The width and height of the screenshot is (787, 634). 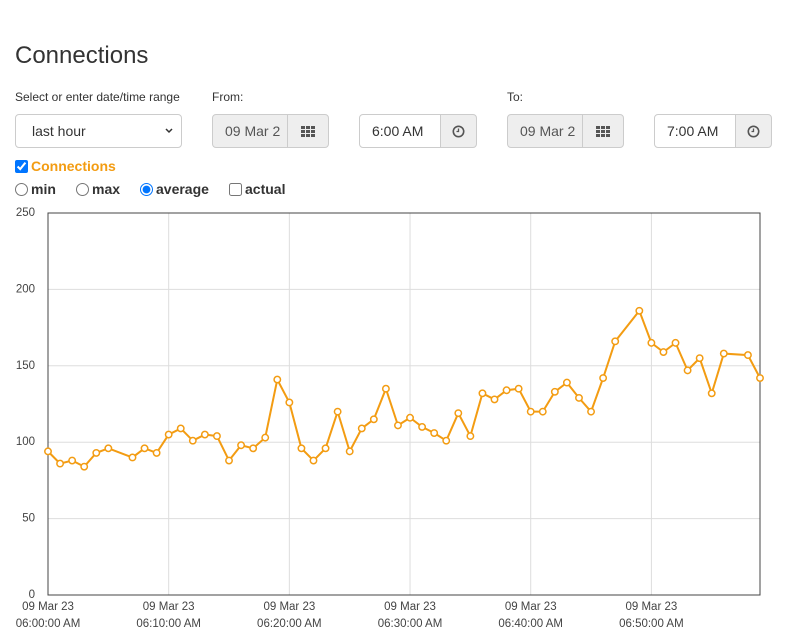 What do you see at coordinates (82, 55) in the screenshot?
I see `page-title: Connections` at bounding box center [82, 55].